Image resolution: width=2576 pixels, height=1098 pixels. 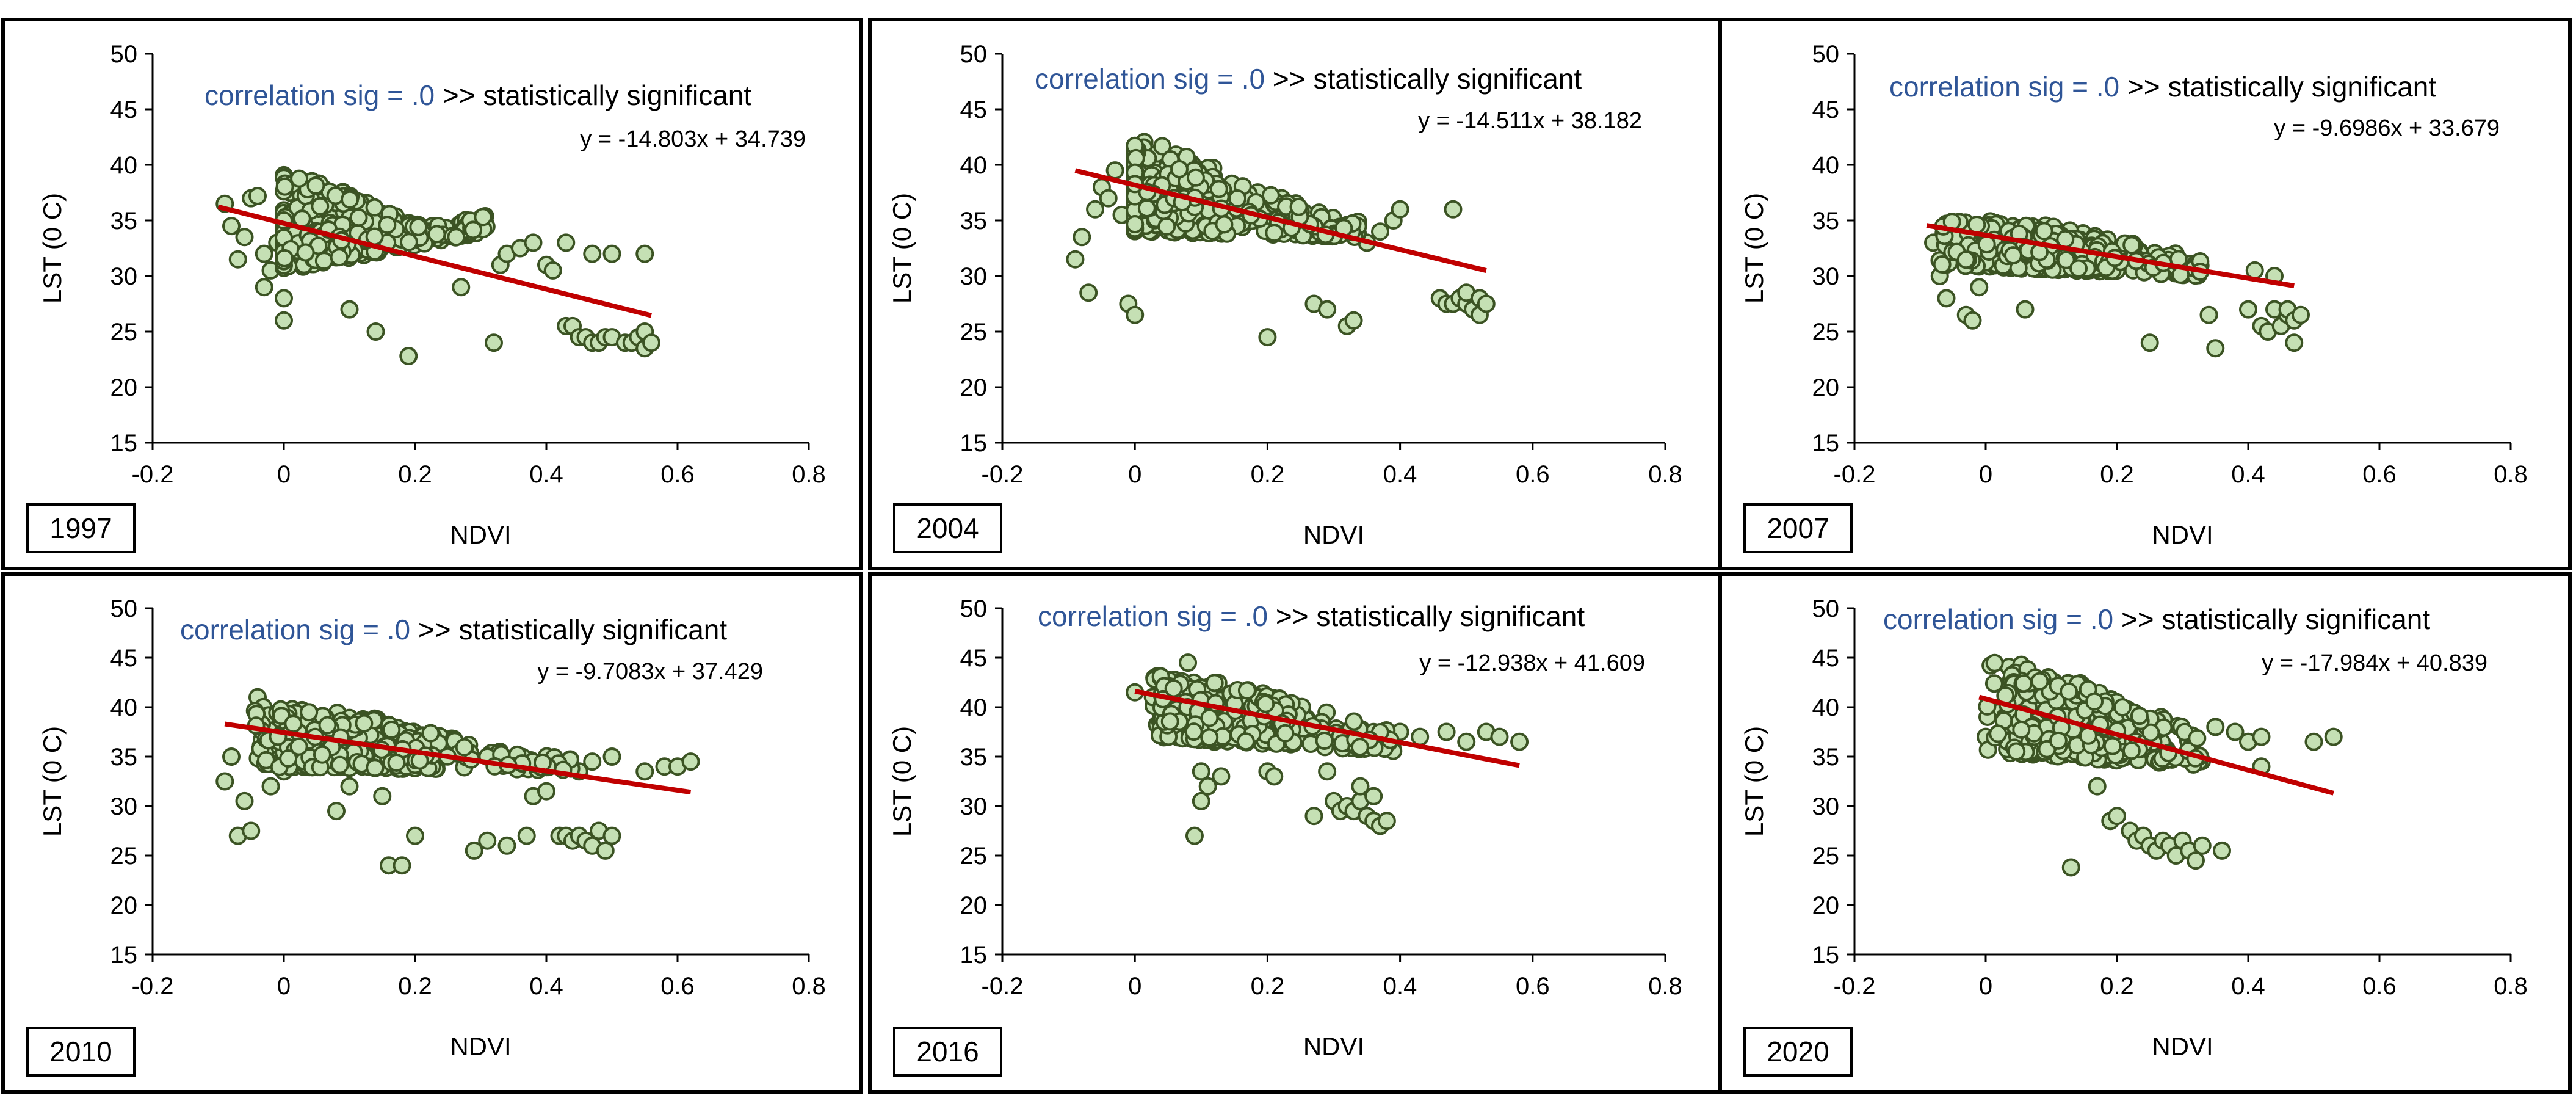 I want to click on year-label: 2020, so click(x=1798, y=1051).